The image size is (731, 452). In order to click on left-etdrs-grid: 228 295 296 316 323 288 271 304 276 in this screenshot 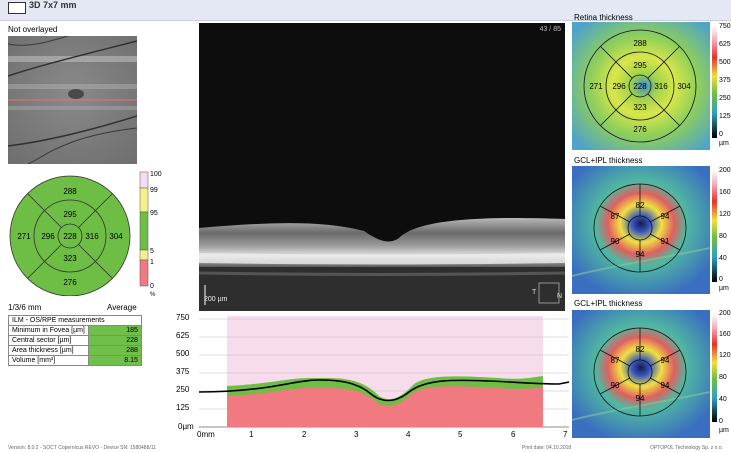, I will do `click(70, 235)`.